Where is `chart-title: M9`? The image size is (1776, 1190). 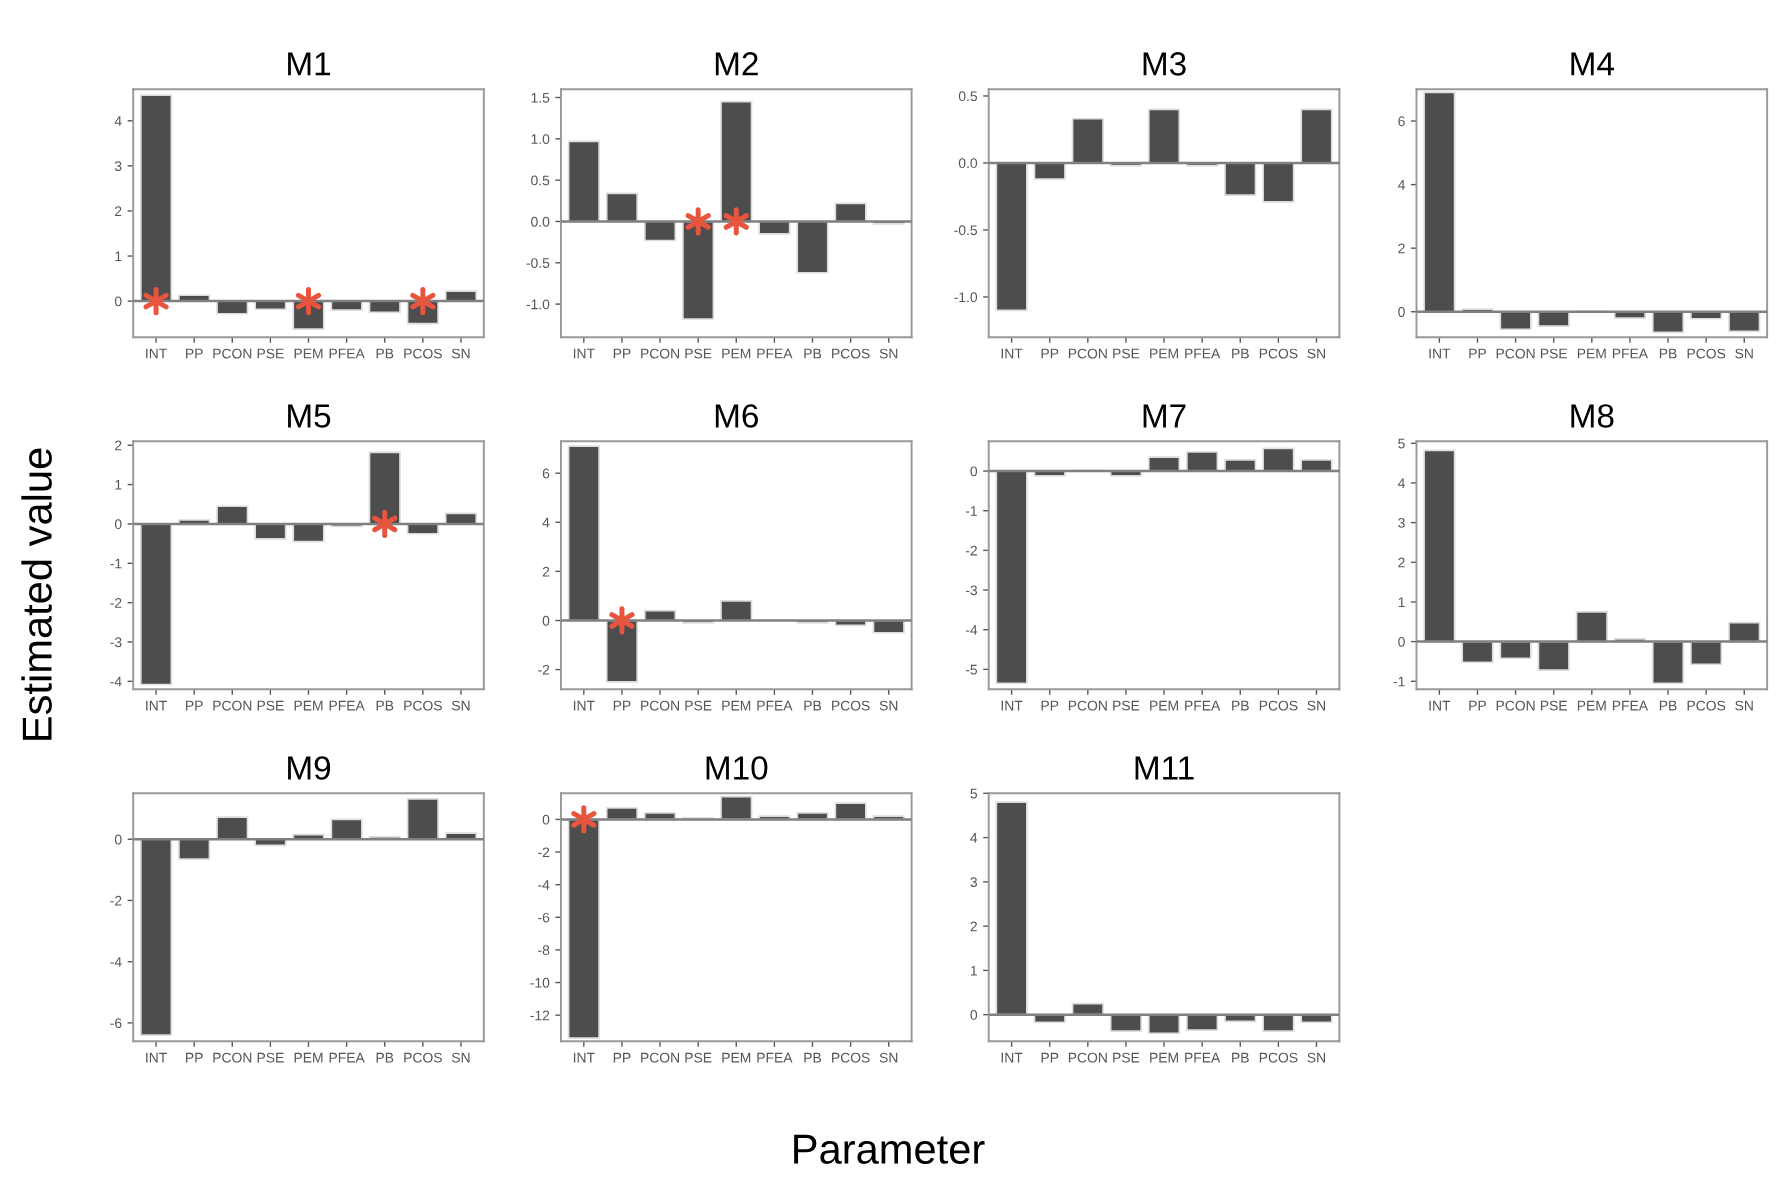
chart-title: M9 is located at coordinates (309, 768).